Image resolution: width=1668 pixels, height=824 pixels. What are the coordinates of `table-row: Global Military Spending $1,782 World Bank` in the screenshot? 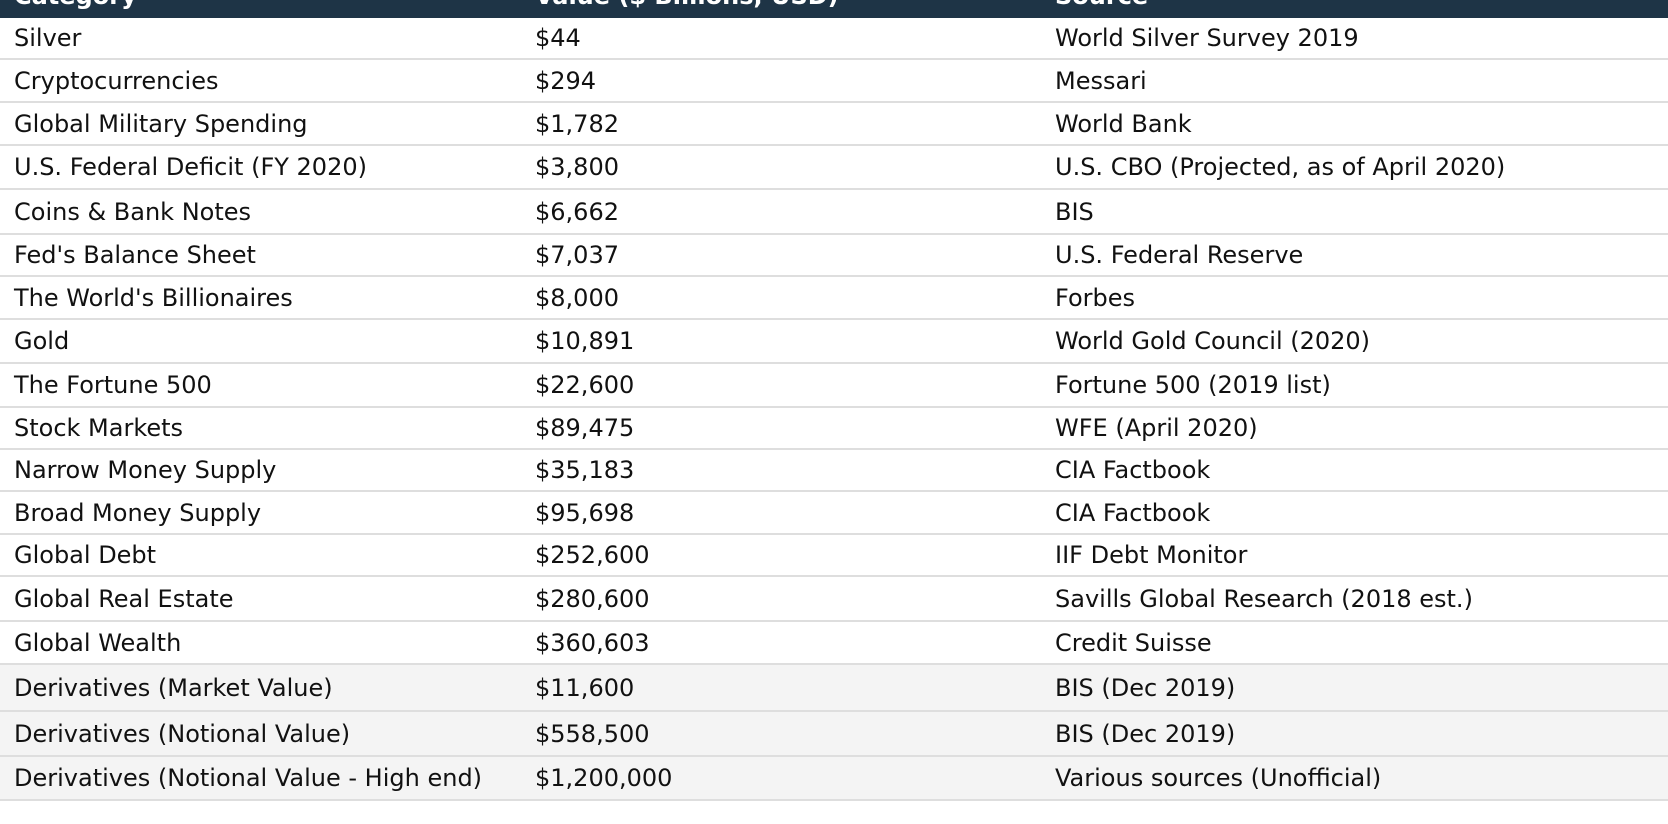 It's located at (834, 124).